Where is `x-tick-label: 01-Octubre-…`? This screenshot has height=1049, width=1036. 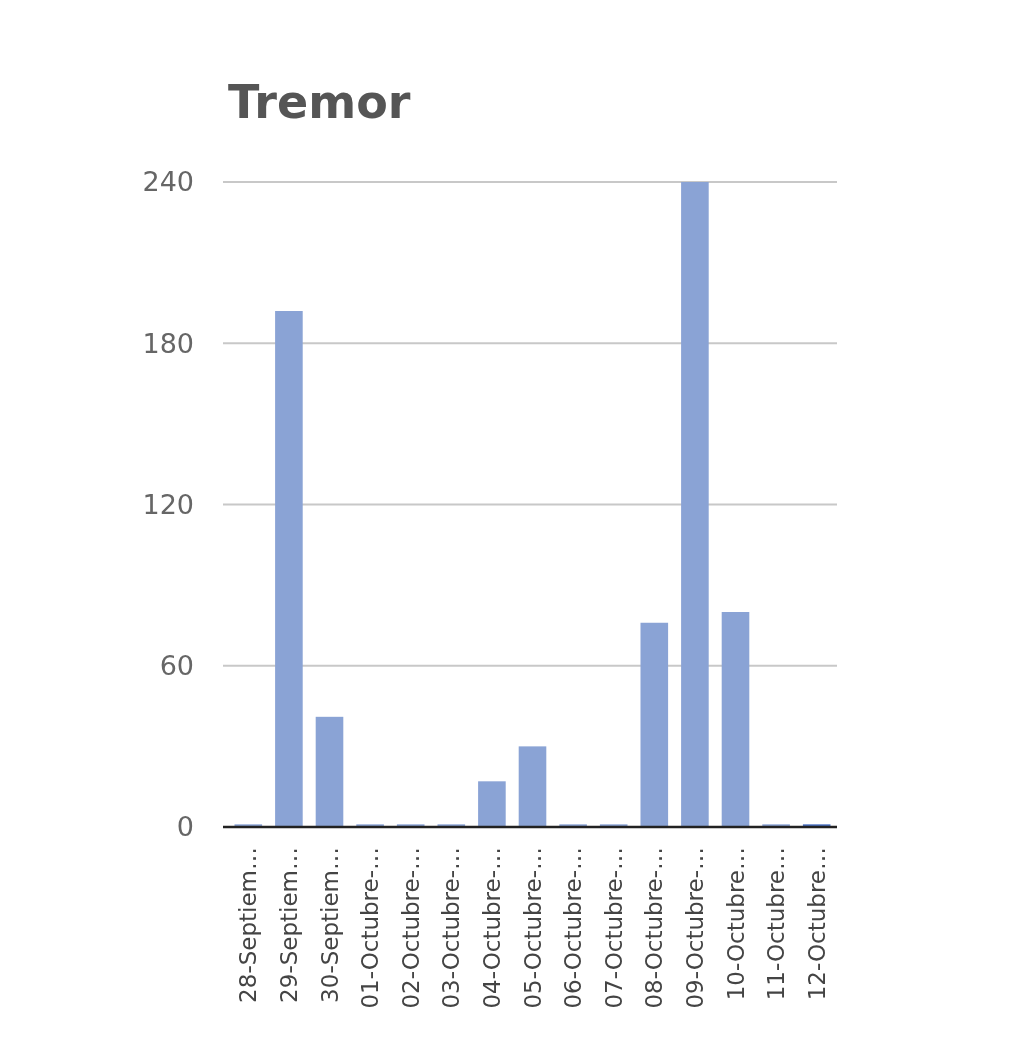 x-tick-label: 01-Octubre-… is located at coordinates (370, 928).